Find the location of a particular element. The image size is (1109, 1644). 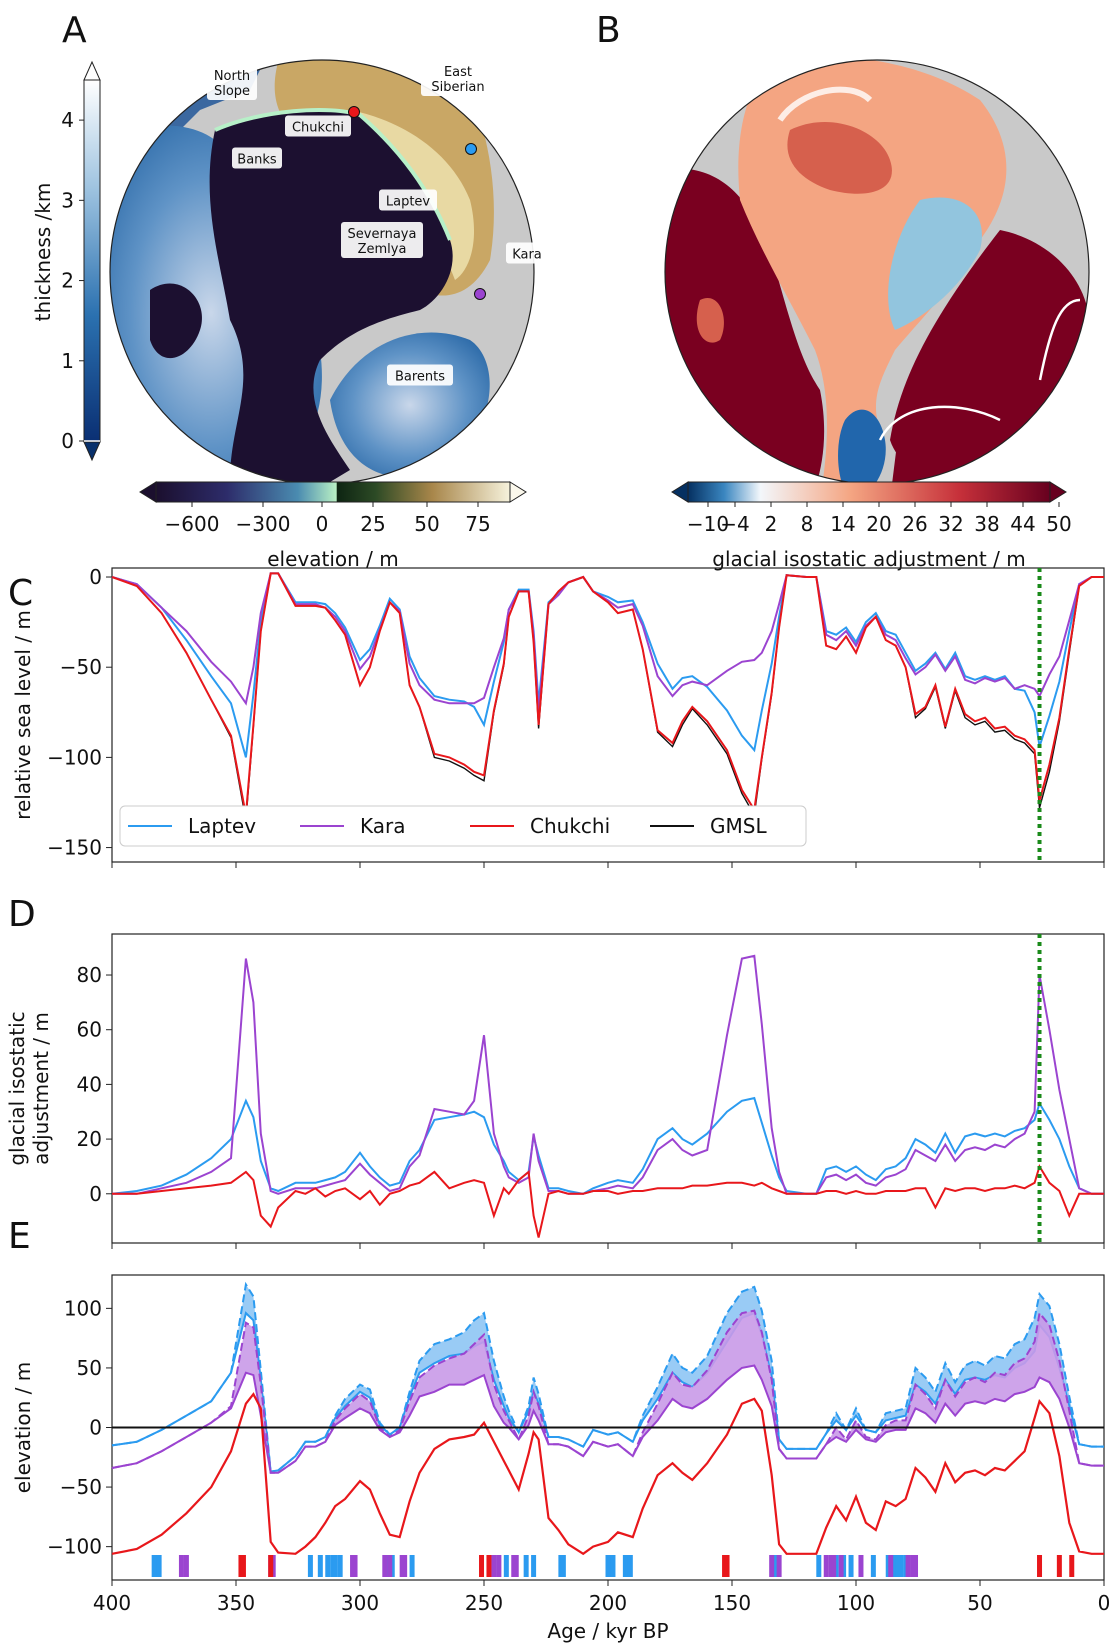

legend-item-chukchi: Chukchi is located at coordinates (540, 826).